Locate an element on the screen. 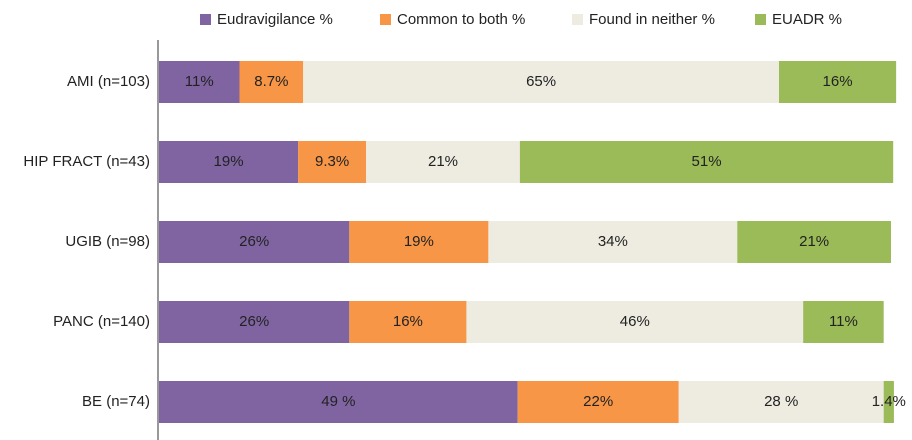 This screenshot has height=440, width=912. data-label: 9.3% is located at coordinates (332, 161).